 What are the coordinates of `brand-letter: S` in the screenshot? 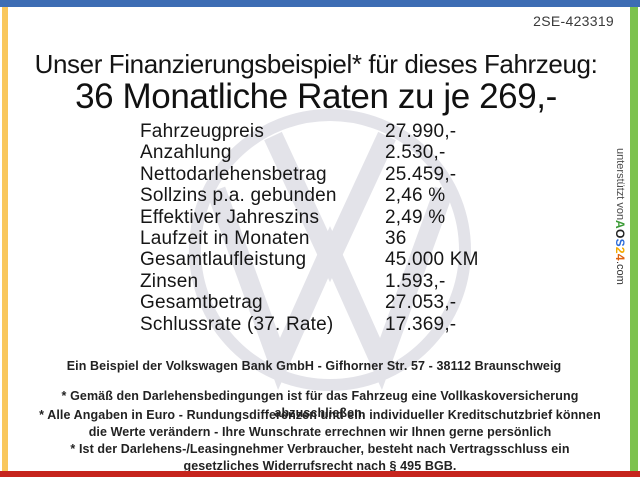 It's located at (620, 243).